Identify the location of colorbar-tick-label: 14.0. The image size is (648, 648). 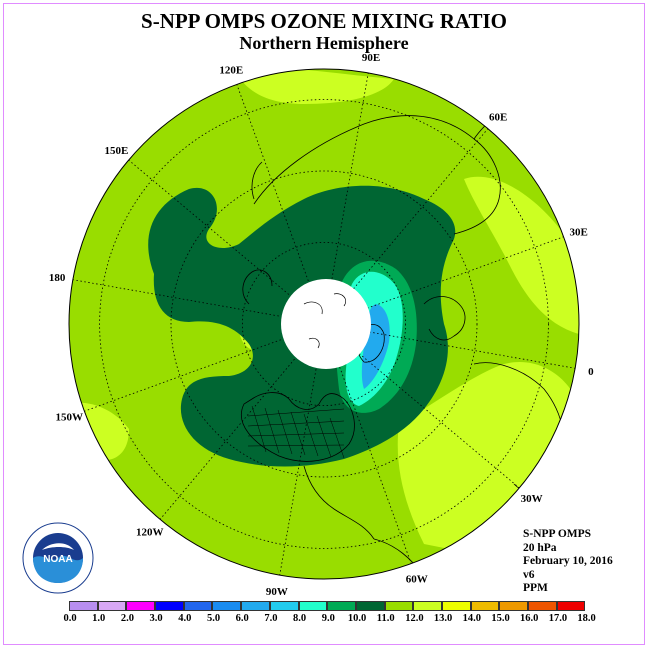
(471, 618).